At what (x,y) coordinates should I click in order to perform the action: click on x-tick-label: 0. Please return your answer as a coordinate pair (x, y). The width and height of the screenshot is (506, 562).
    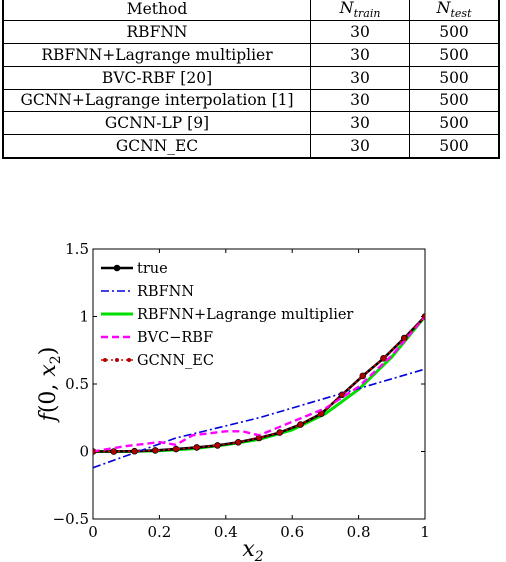
    Looking at the image, I should click on (93, 532).